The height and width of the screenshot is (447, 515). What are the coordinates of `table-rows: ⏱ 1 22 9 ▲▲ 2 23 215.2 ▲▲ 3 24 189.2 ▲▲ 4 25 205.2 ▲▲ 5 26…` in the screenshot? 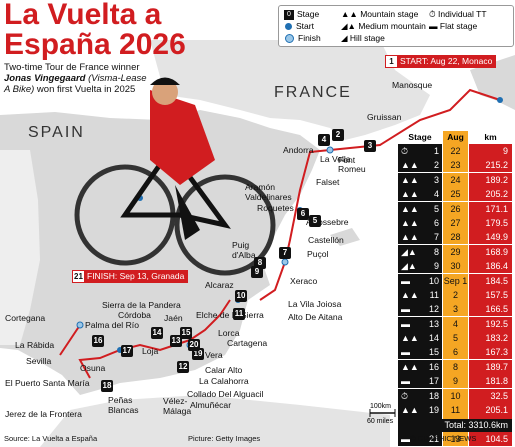 It's located at (455, 295).